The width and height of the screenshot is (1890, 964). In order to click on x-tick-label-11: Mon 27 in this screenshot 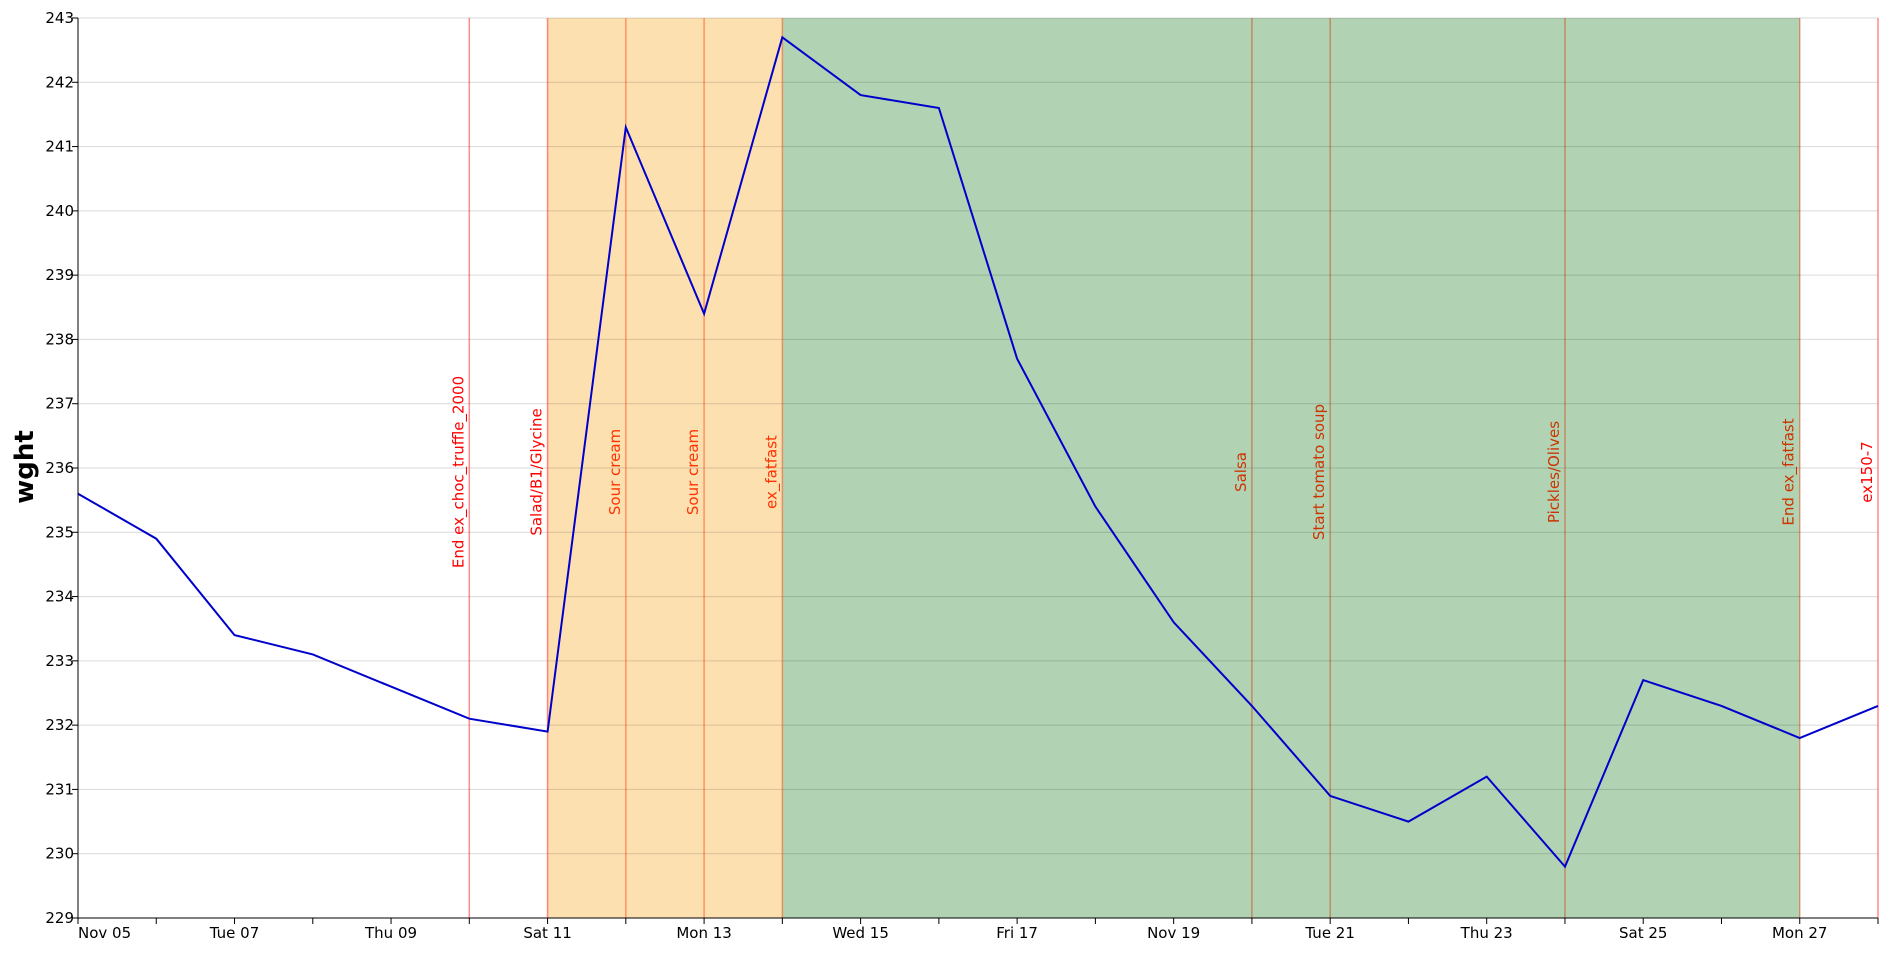, I will do `click(1799, 933)`.